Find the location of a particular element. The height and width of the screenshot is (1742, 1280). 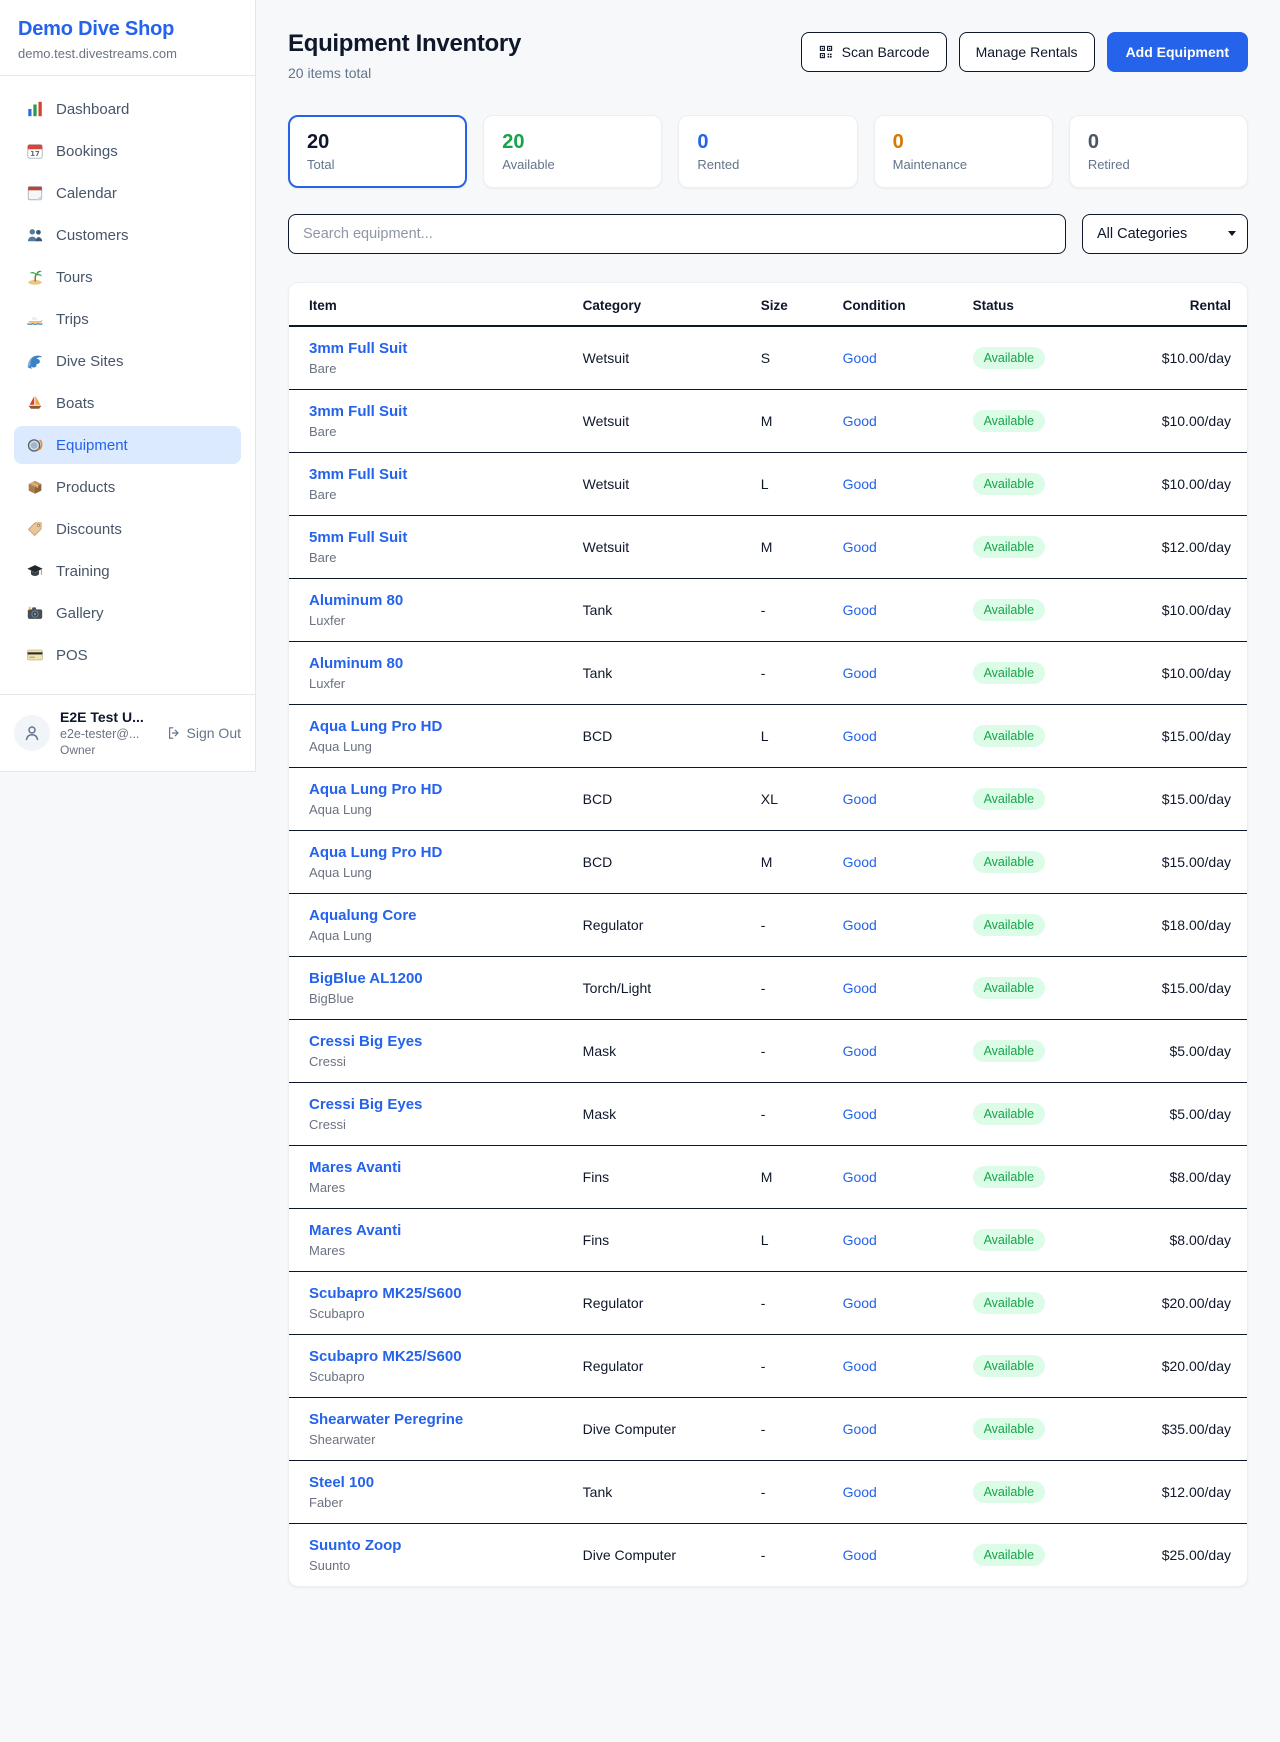

stat-card-retired: 0 Retired is located at coordinates (1158, 151).